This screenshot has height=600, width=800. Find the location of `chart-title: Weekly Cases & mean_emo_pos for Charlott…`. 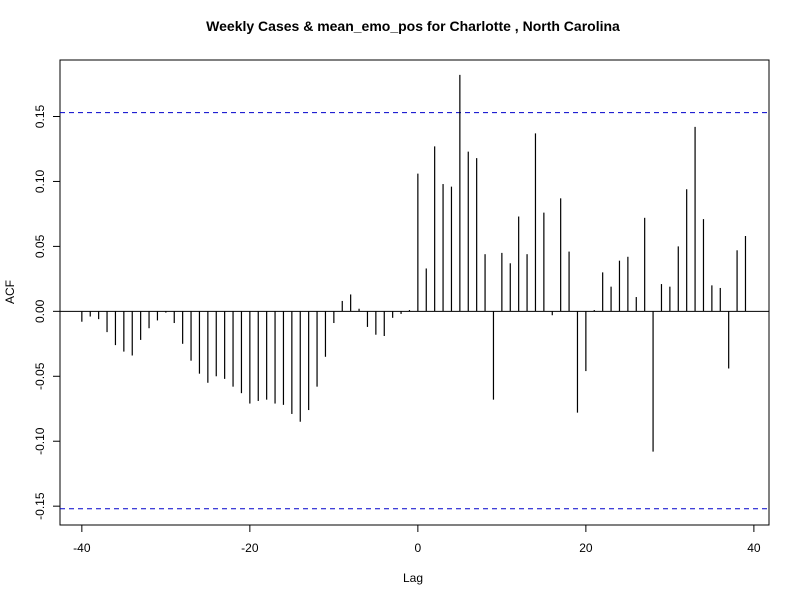

chart-title: Weekly Cases & mean_emo_pos for Charlott… is located at coordinates (413, 26).